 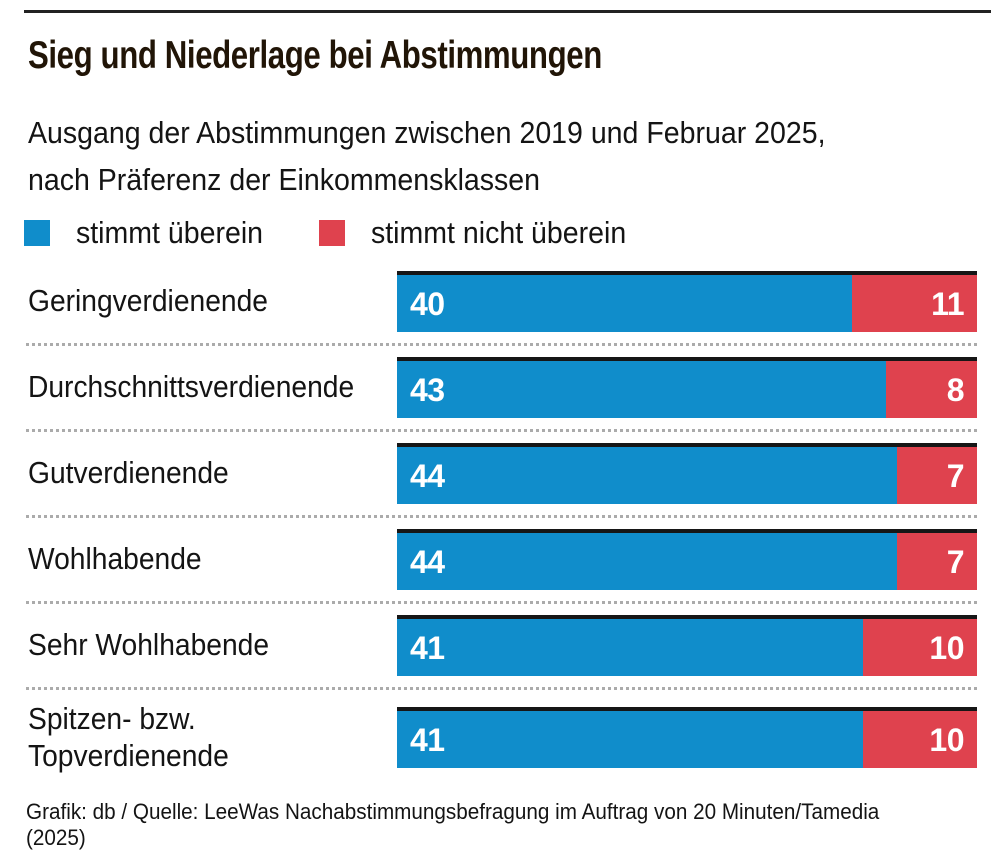 I want to click on bar-segment-disagree: 8, so click(x=931, y=389).